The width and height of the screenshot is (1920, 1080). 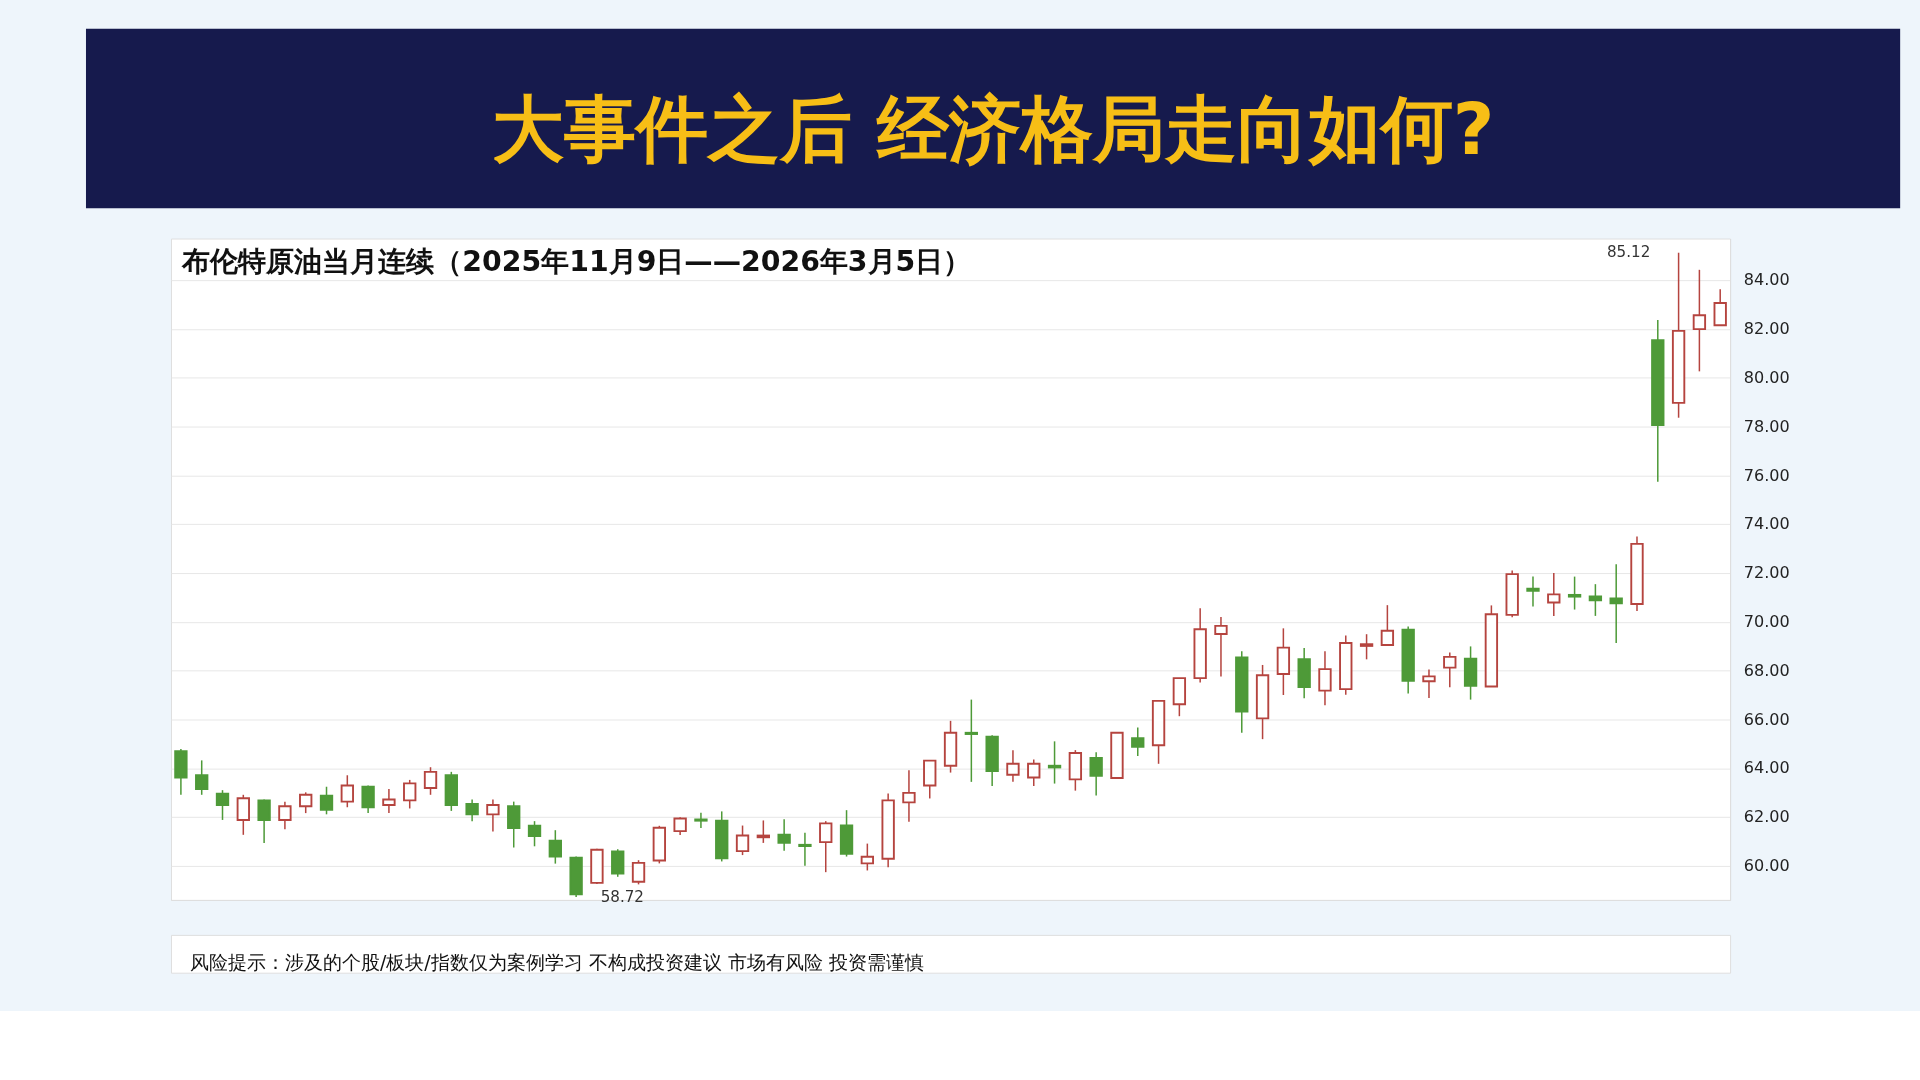 What do you see at coordinates (556, 961) in the screenshot?
I see `text: 风险提示：涉及的个股/板块/指数仅为案例学习 不构成投资建议 市场有风险 投资需谨慎` at bounding box center [556, 961].